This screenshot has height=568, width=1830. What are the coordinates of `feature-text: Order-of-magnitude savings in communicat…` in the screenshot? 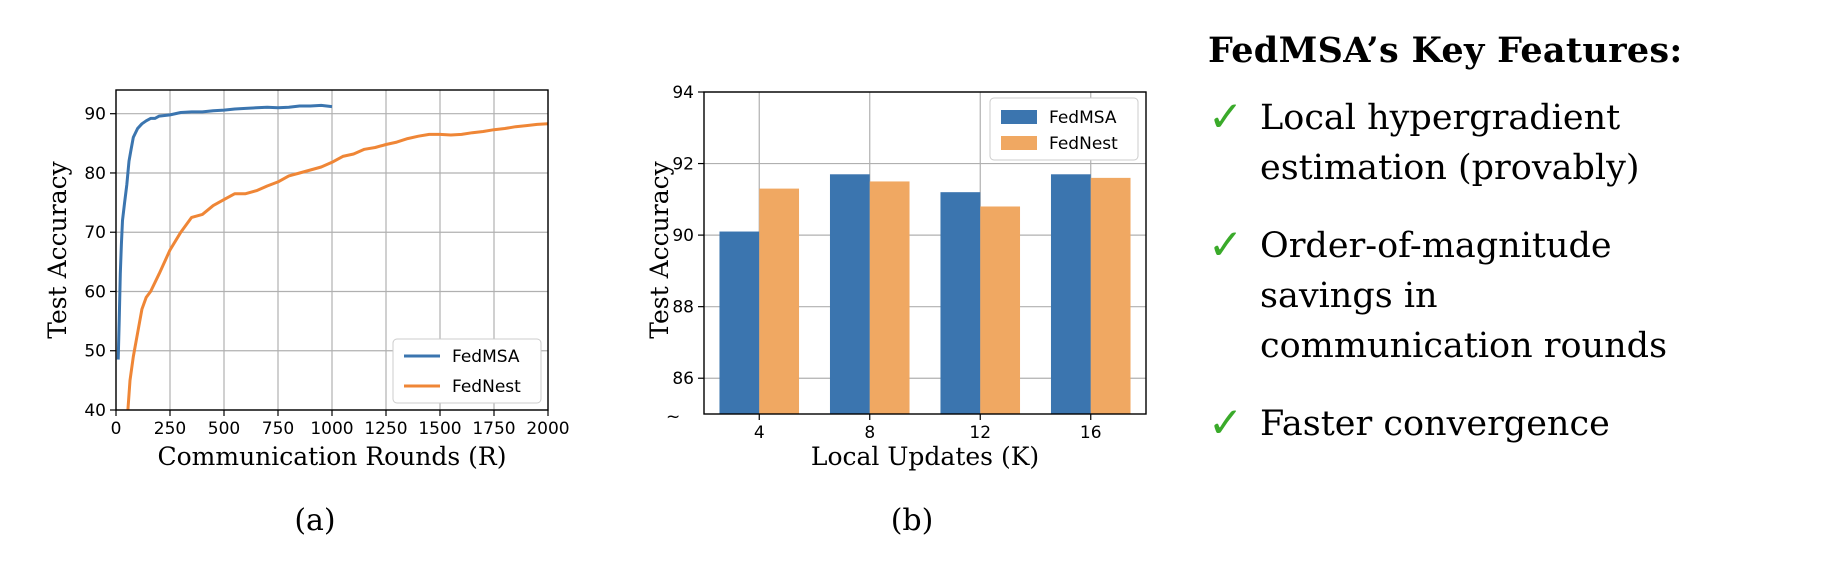 It's located at (1464, 296).